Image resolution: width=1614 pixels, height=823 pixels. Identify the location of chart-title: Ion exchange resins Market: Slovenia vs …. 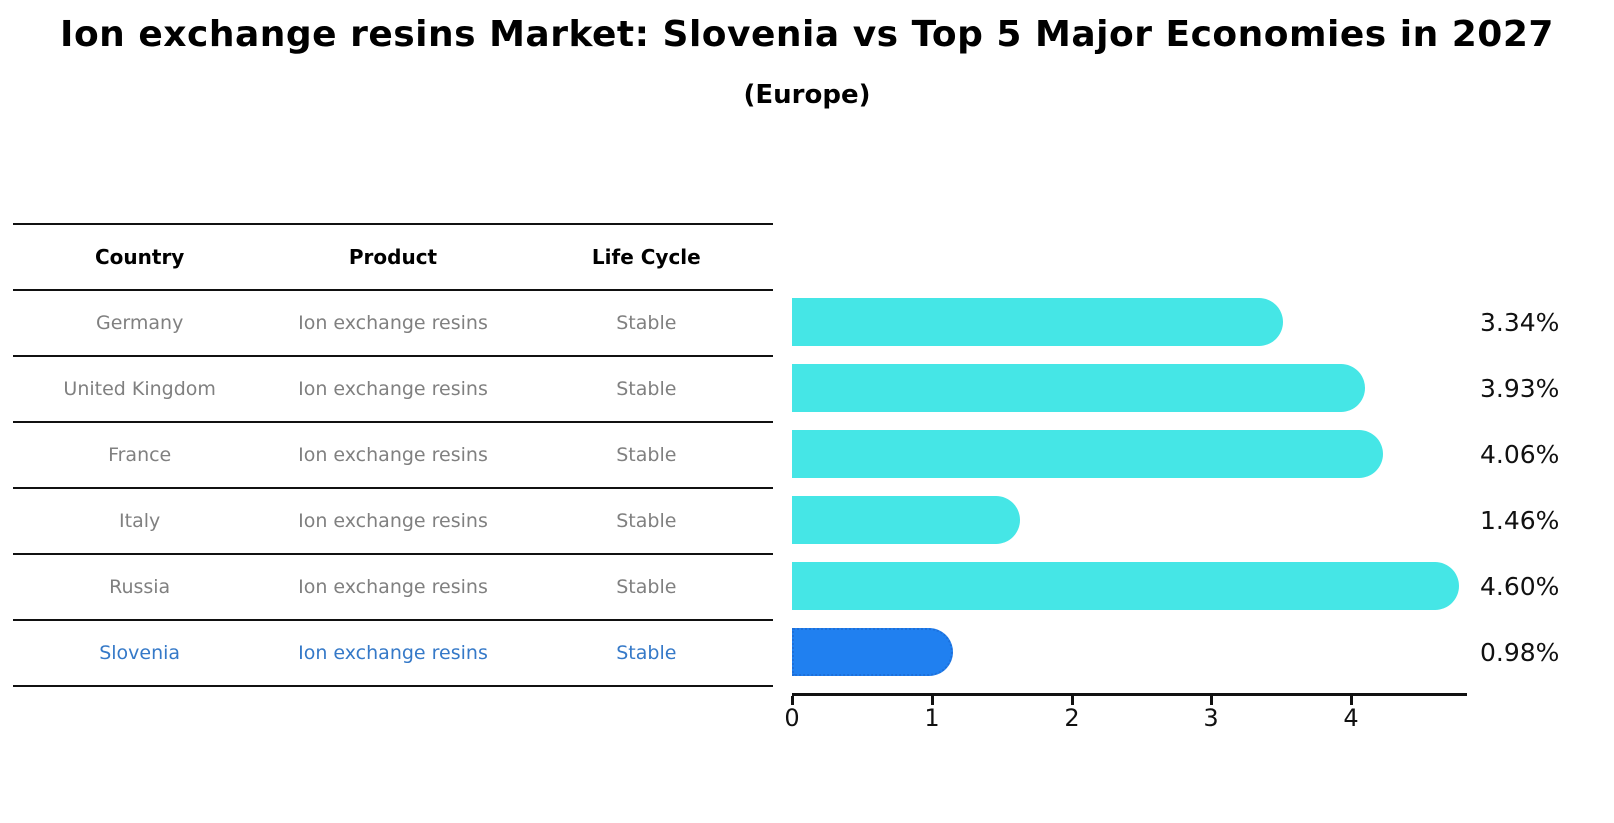
(807, 34).